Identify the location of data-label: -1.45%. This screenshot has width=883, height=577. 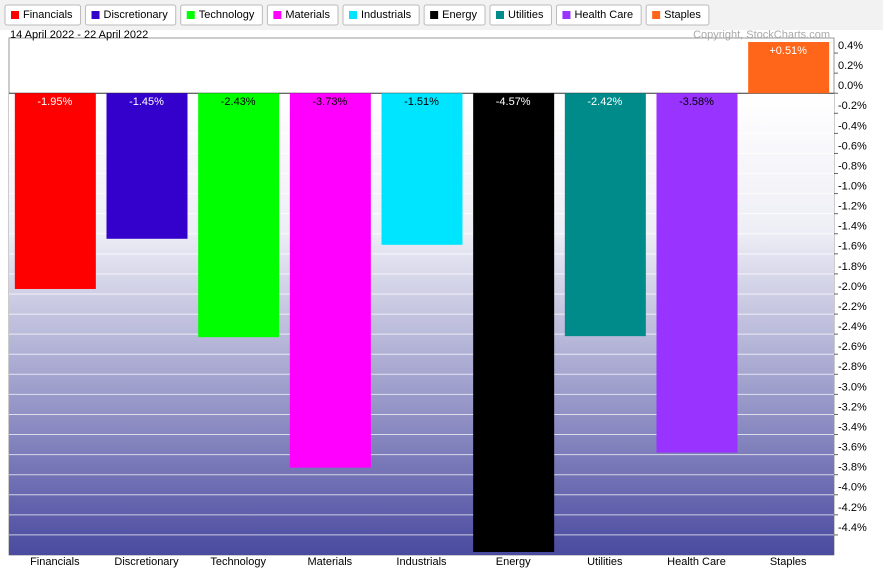
(146, 102).